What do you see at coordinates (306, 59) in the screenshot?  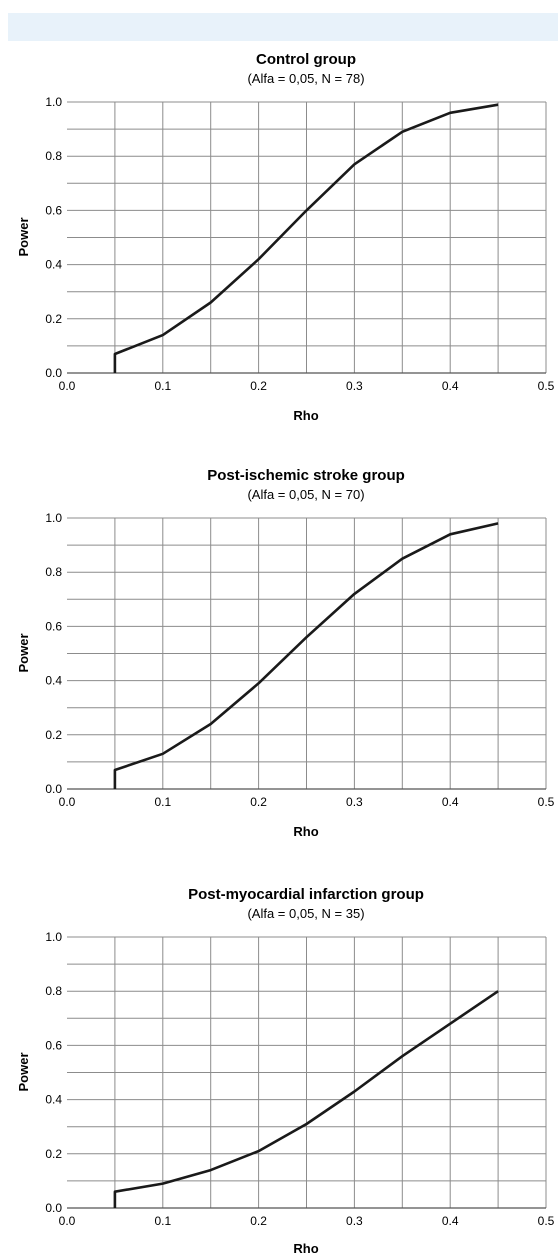 I see `chart-title: Control group` at bounding box center [306, 59].